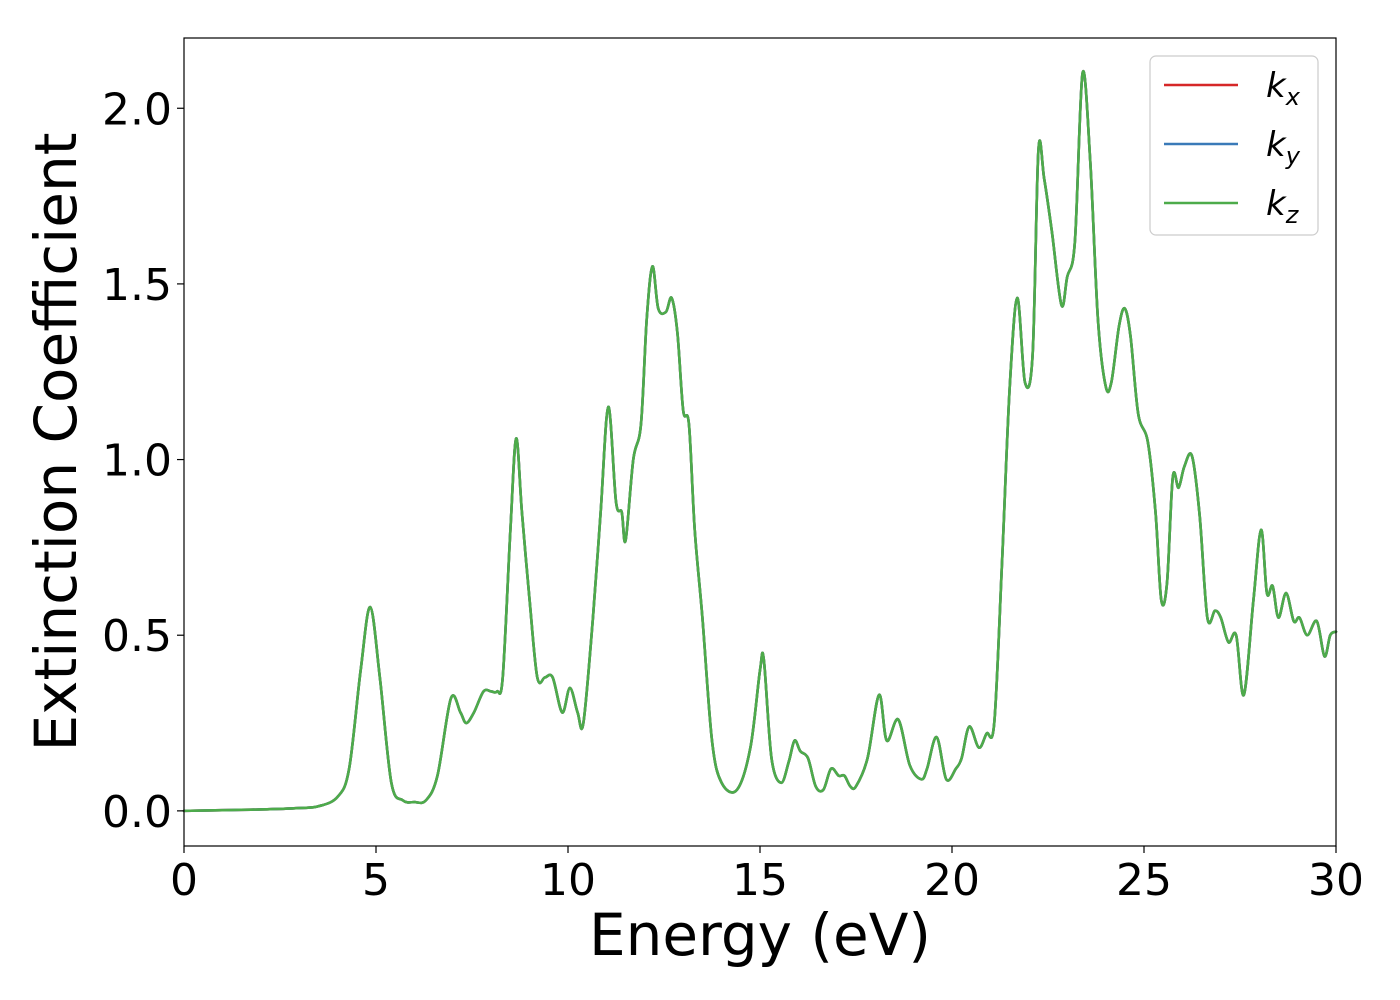  Describe the element at coordinates (1283, 88) in the screenshot. I see `legend-label-kx: kx` at that location.